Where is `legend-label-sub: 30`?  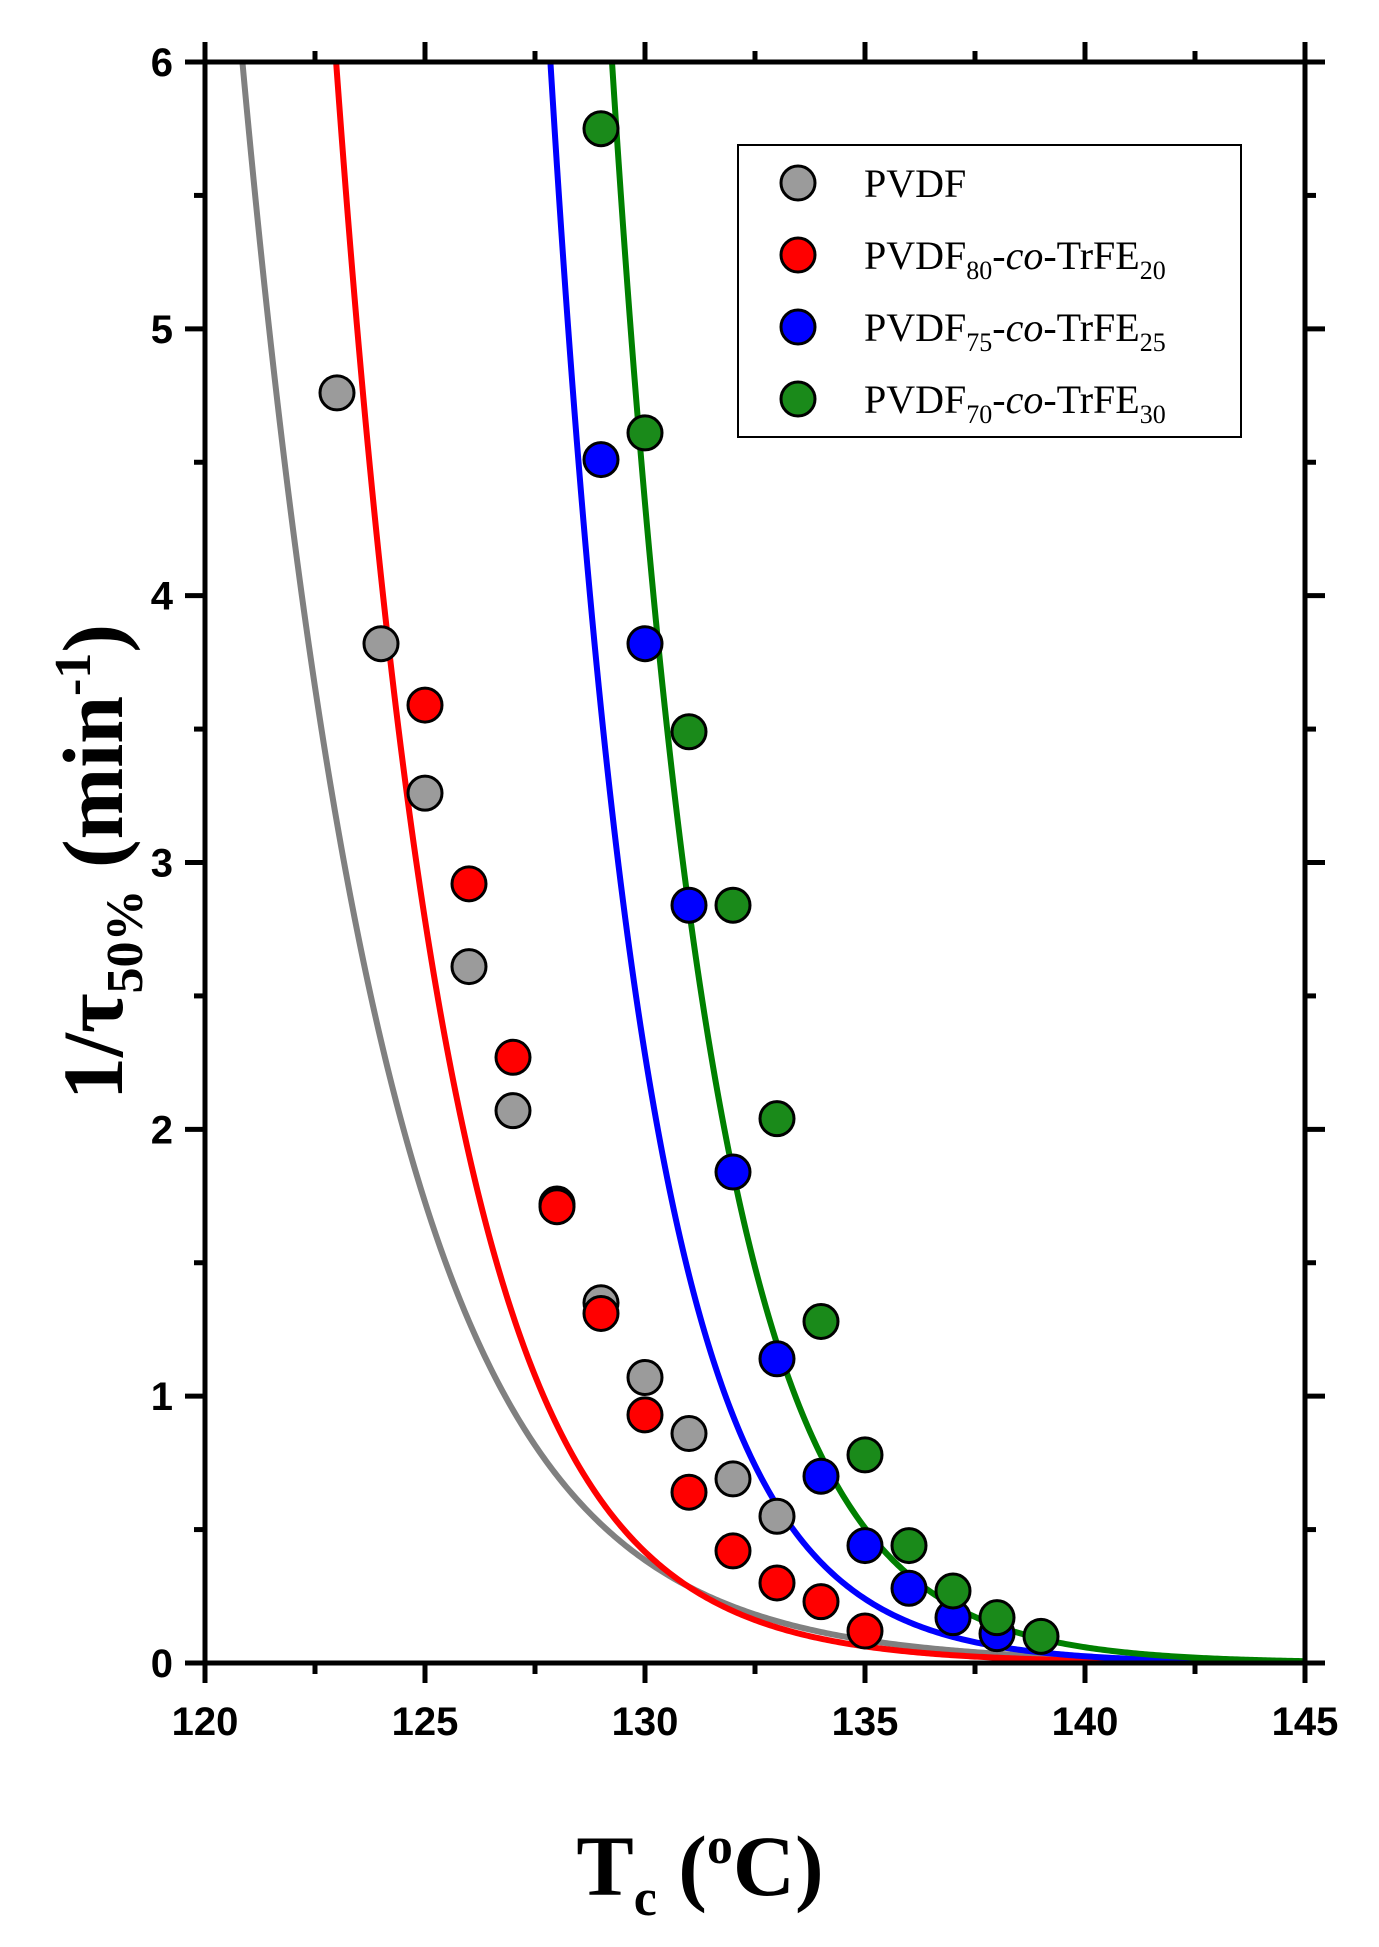 legend-label-sub: 30 is located at coordinates (1153, 414).